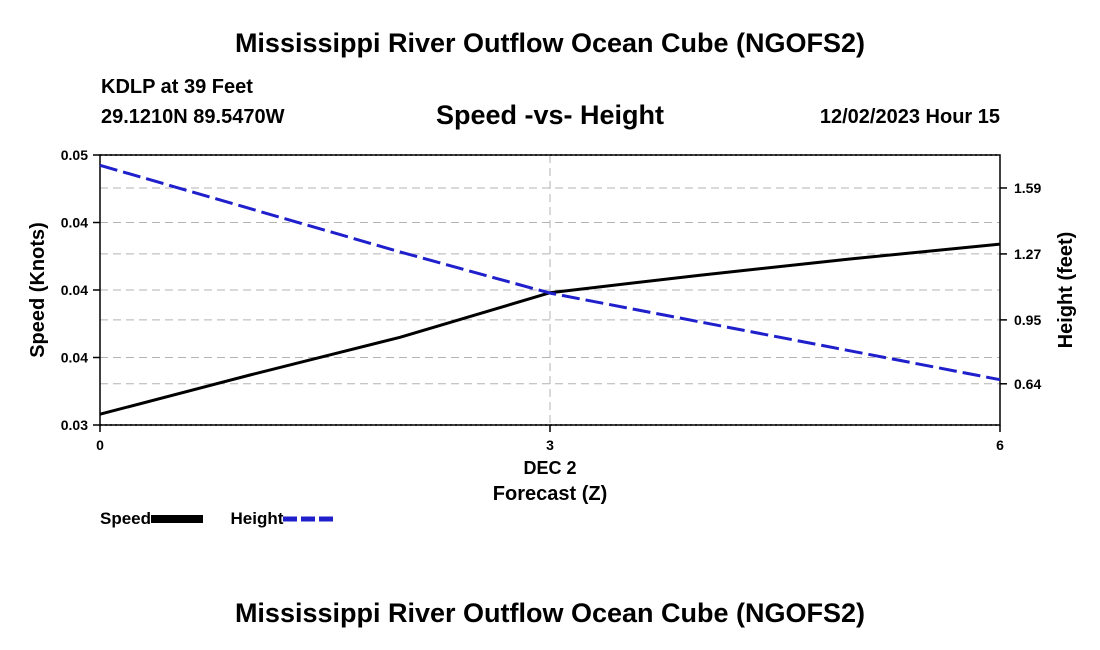  I want to click on ytick-label-left: 0.05, so click(74, 155).